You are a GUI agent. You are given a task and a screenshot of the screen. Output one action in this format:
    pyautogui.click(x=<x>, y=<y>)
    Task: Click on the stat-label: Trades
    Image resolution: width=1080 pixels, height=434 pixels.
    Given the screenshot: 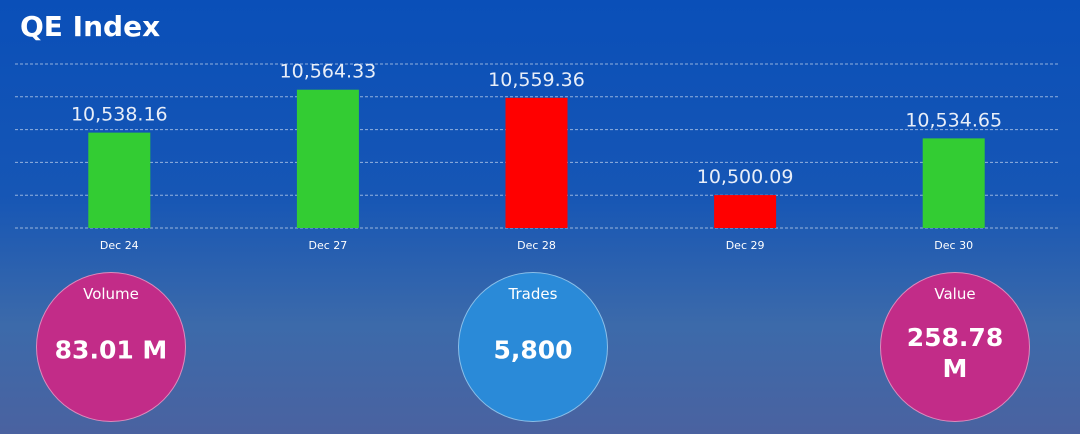 What is the action you would take?
    pyautogui.click(x=533, y=294)
    